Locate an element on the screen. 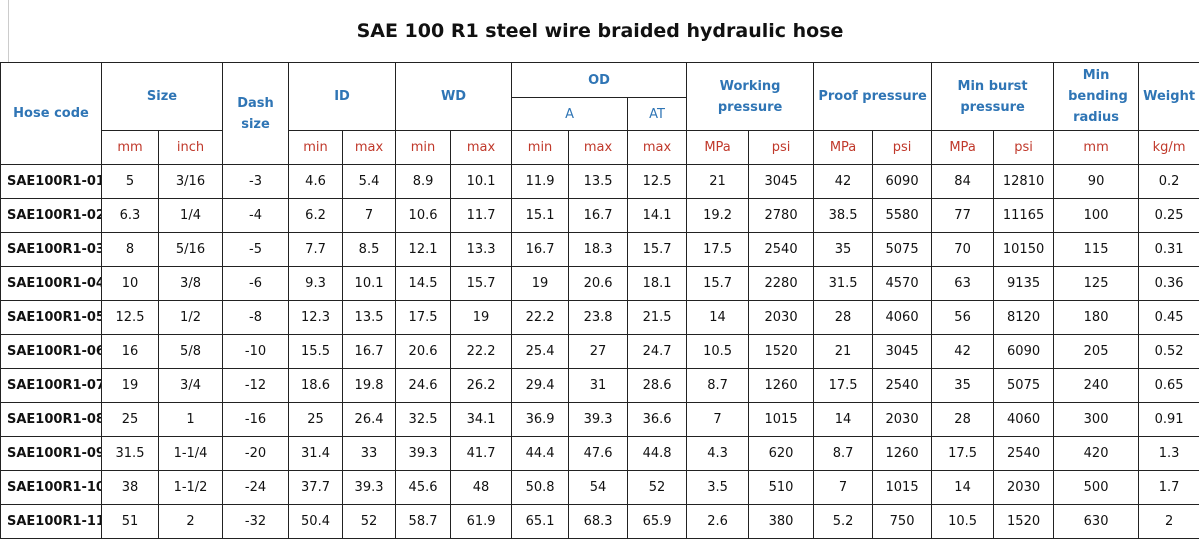 The image size is (1199, 539). table-cell: 8.9 is located at coordinates (423, 181).